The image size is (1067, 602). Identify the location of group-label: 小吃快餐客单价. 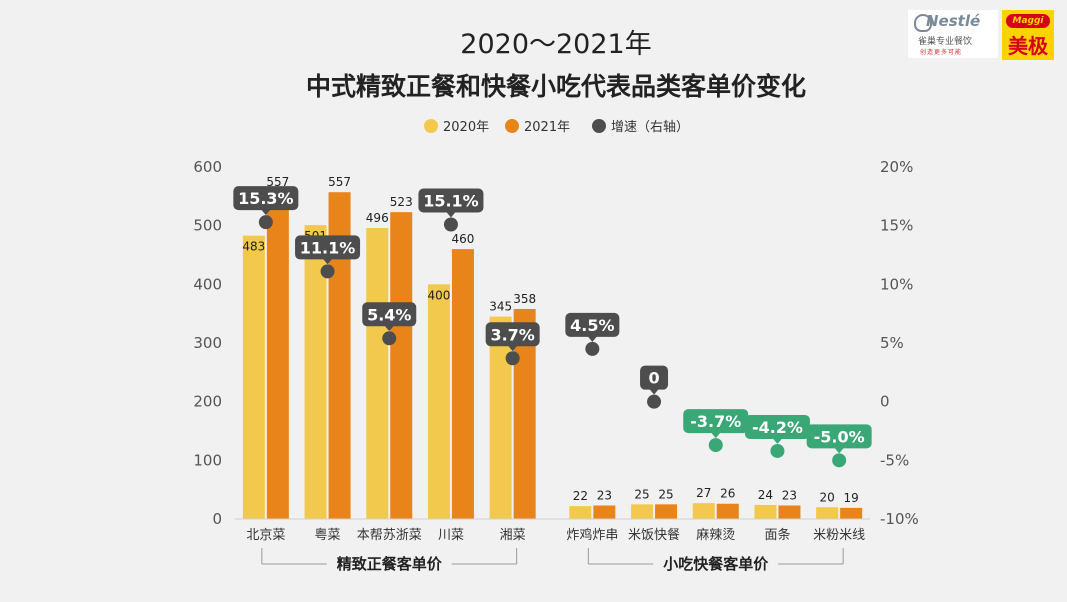
(716, 564).